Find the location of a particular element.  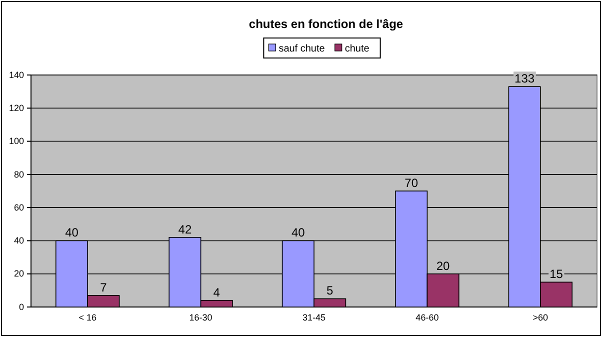

x-tick-label: < 16 is located at coordinates (87, 317).